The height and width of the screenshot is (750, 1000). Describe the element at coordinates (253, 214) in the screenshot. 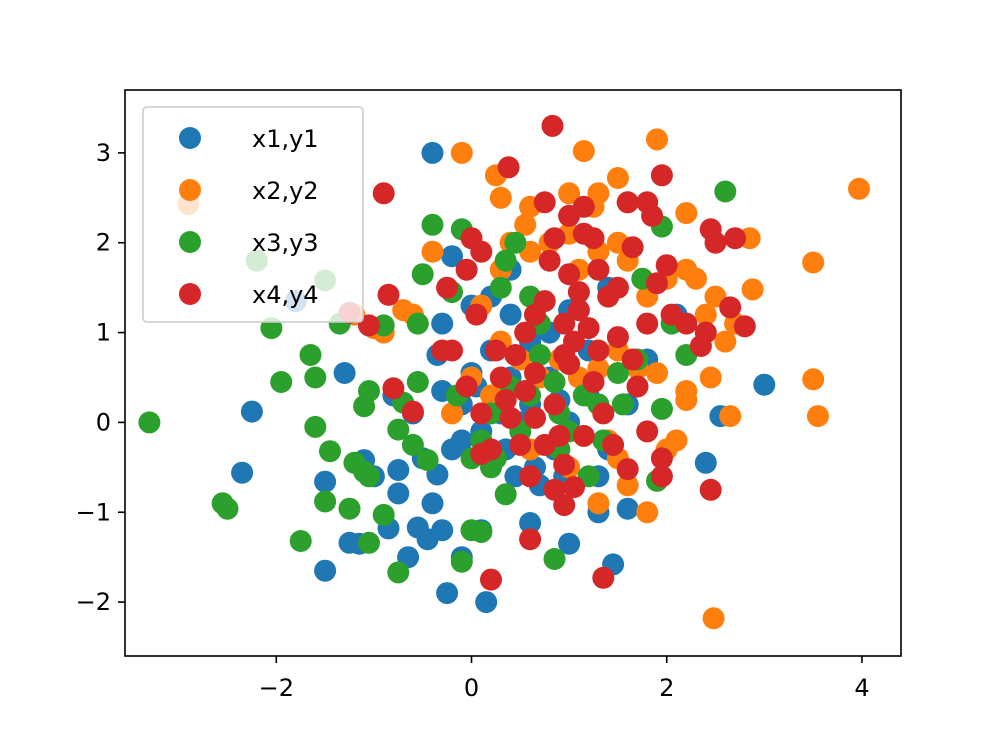

I see `legend: x1,y1 x2,y2 x3,y3 x4,y4` at that location.